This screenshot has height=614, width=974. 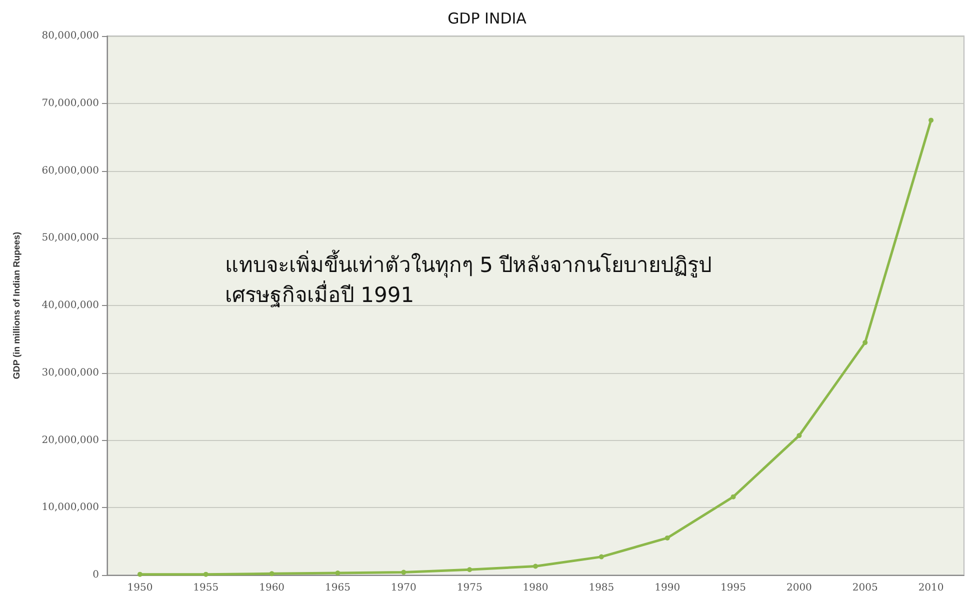 I want to click on x-tick-label: 1960, so click(x=272, y=588).